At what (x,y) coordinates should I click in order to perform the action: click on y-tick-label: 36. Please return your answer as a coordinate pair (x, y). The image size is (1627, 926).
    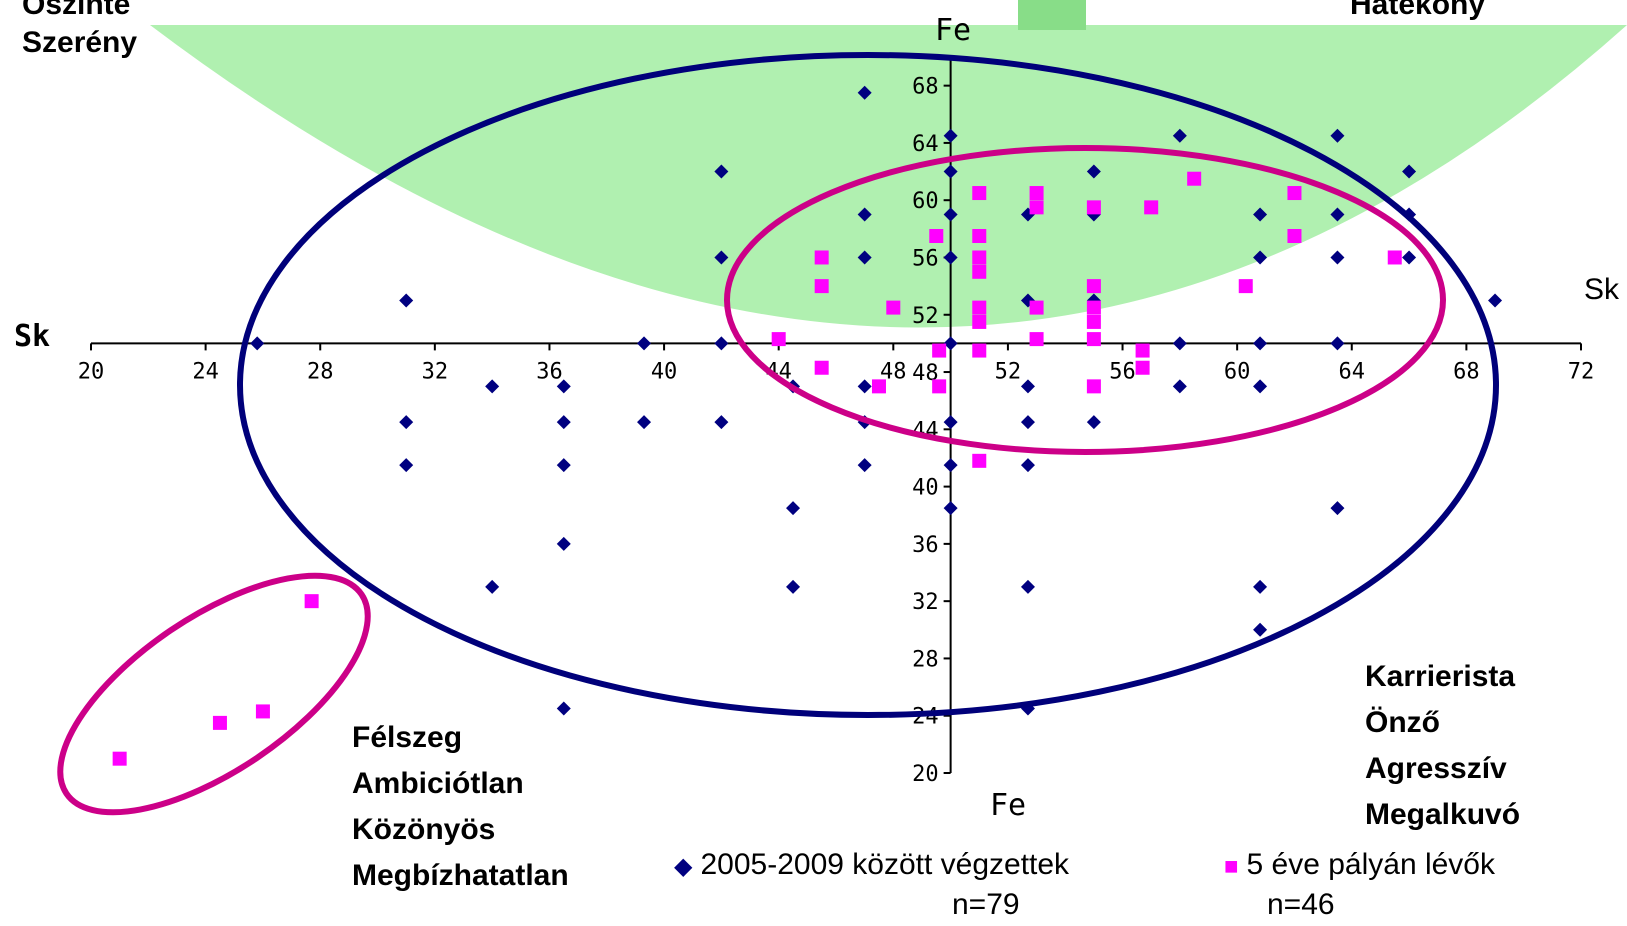
    Looking at the image, I should click on (925, 545).